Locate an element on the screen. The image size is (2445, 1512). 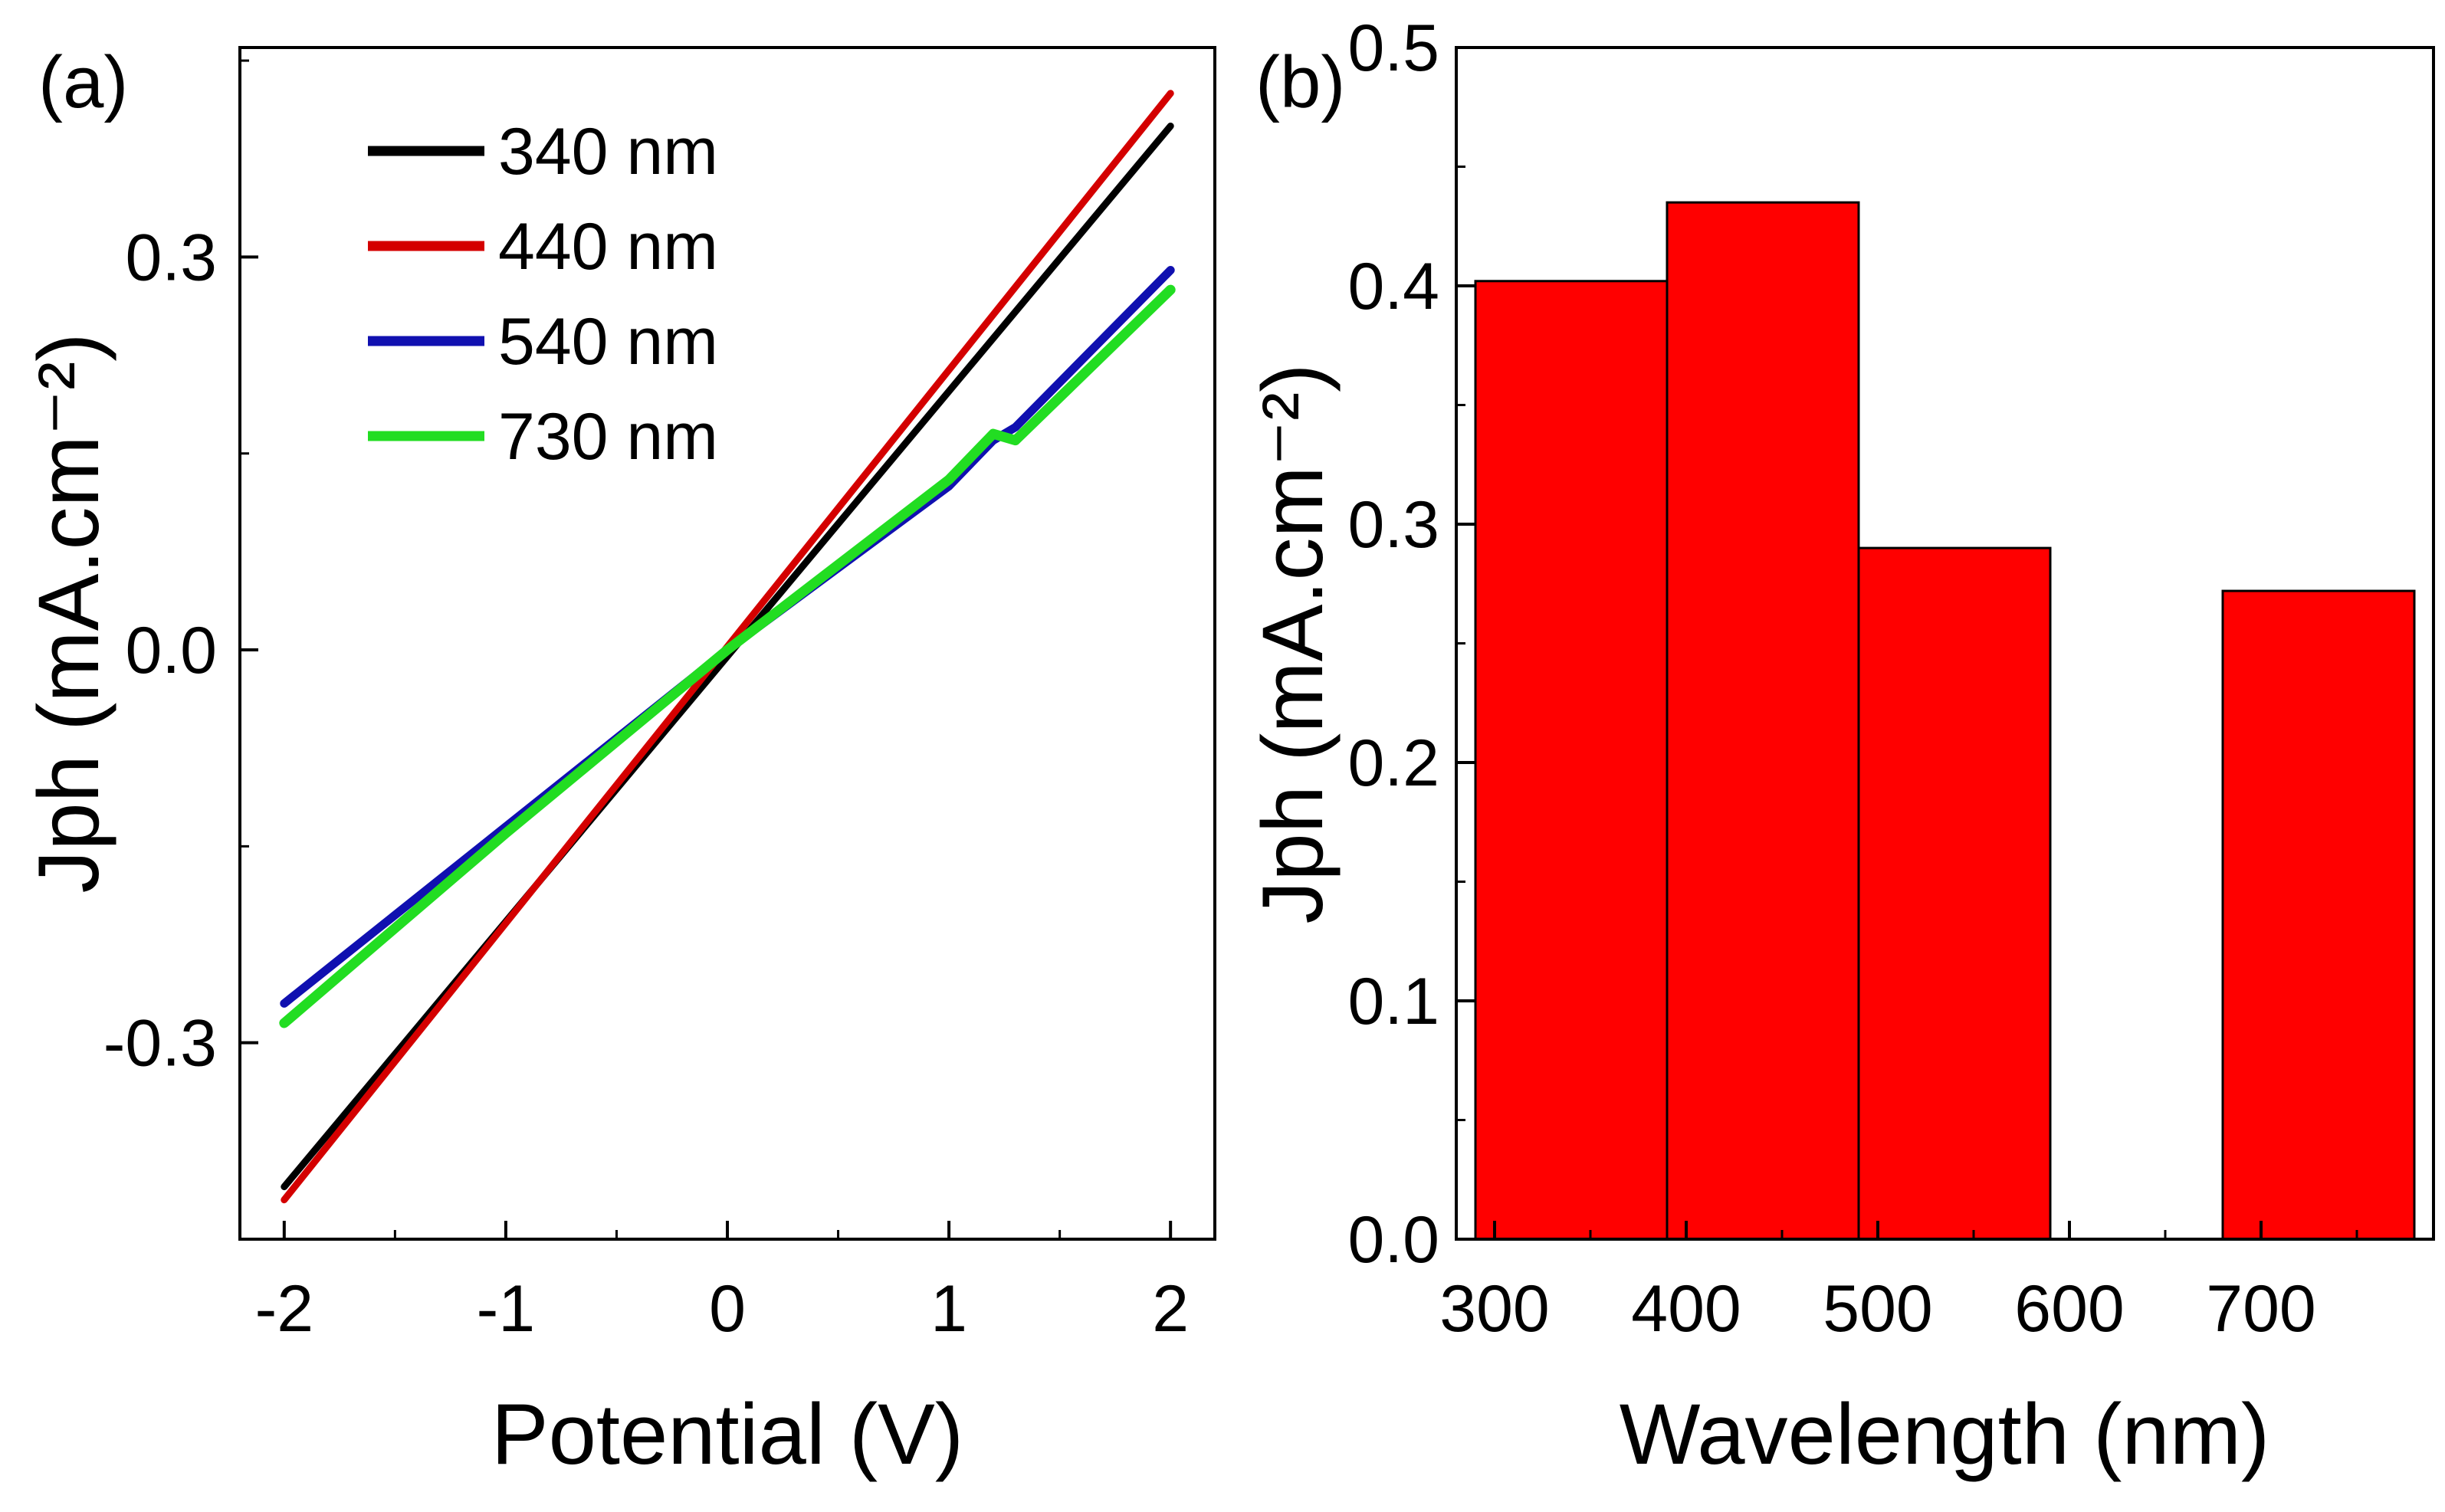
x-tick-label: 2 is located at coordinates (1170, 1309).